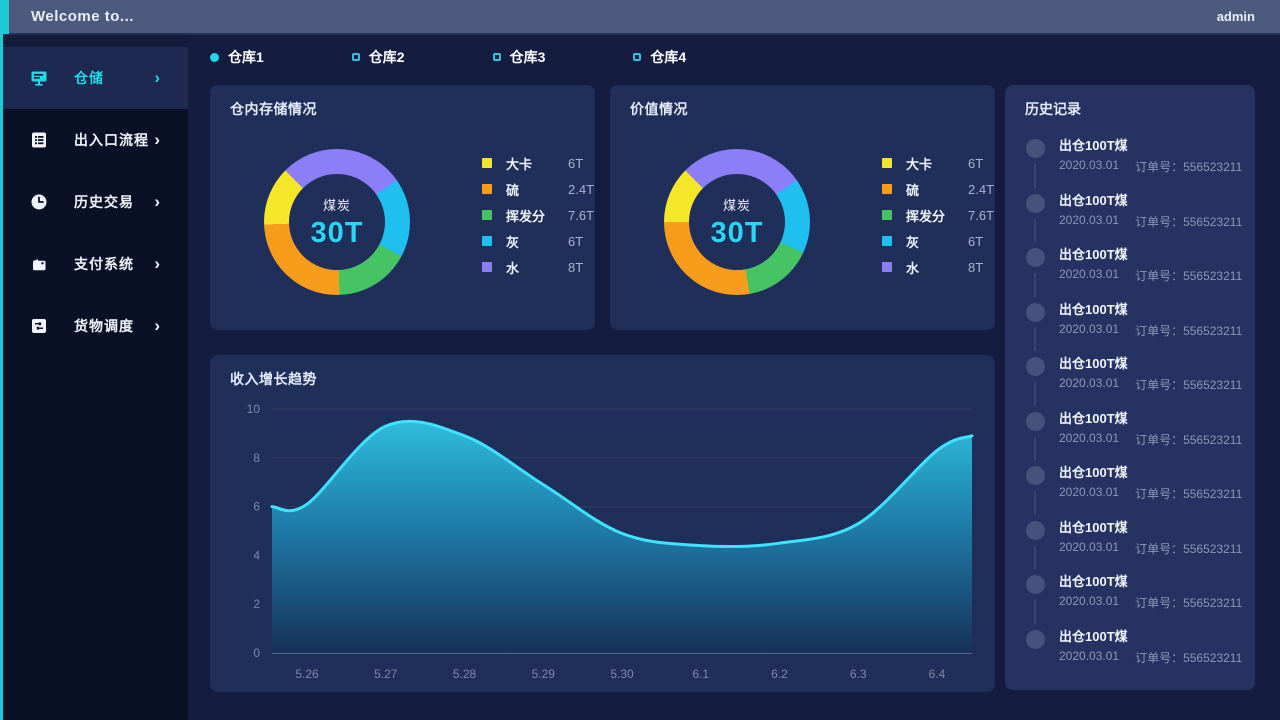 This screenshot has height=720, width=1280. What do you see at coordinates (94, 140) in the screenshot?
I see `sidebar-item-gate-flow: 出入口流程 ›` at bounding box center [94, 140].